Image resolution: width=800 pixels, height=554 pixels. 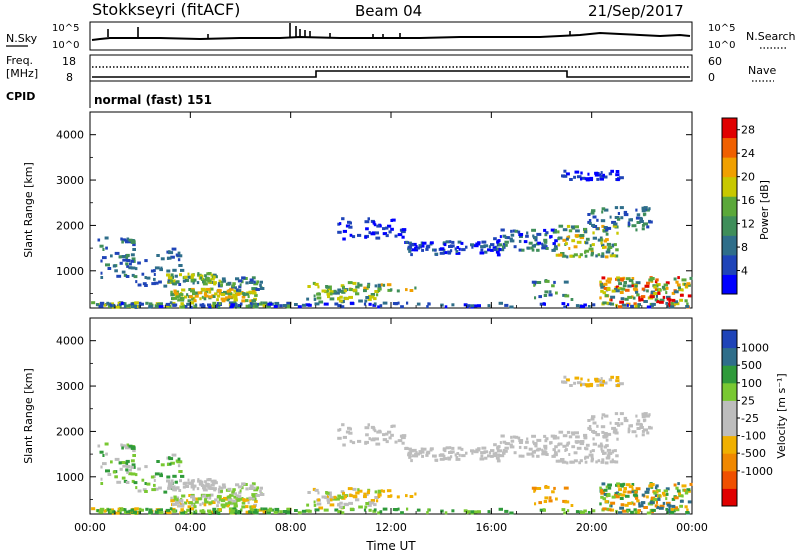 I want to click on velocity-colorbar-tick-label: -1000, so click(x=757, y=471).